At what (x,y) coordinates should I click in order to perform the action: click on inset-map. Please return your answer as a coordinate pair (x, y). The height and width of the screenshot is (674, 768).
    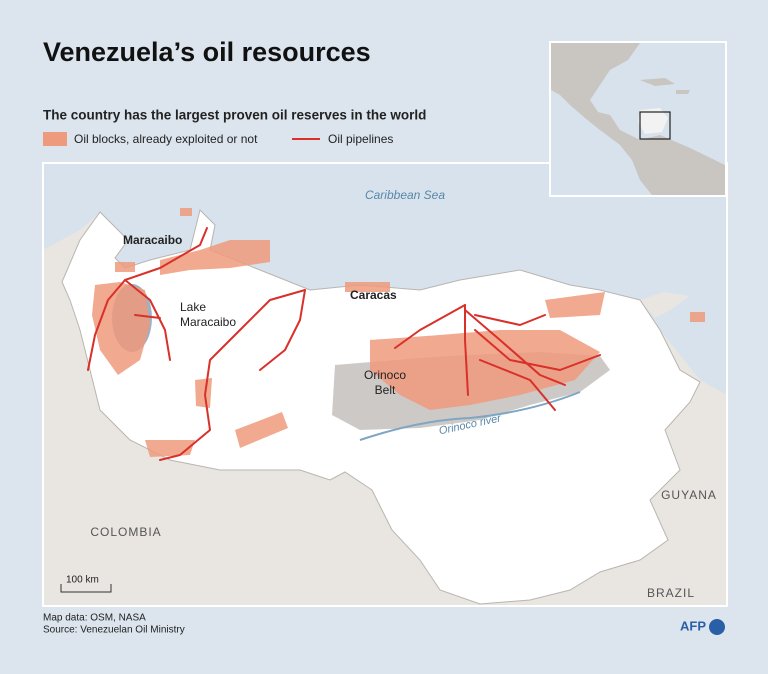
    Looking at the image, I should click on (638, 119).